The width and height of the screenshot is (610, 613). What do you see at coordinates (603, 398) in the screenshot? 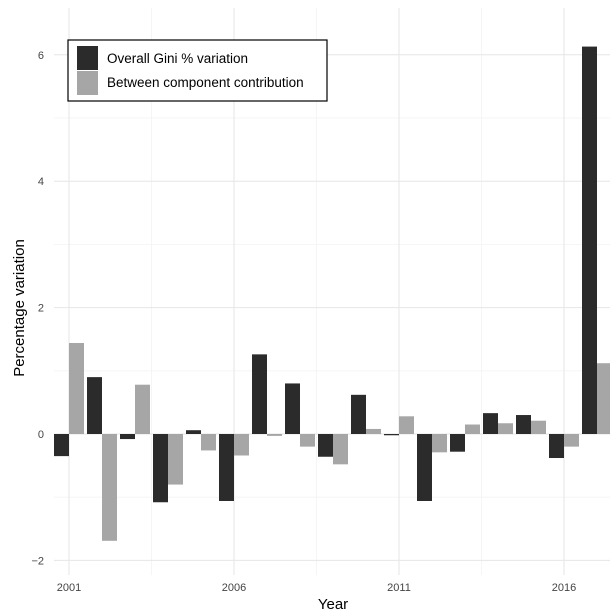
I see `bar-series-2-2017` at bounding box center [603, 398].